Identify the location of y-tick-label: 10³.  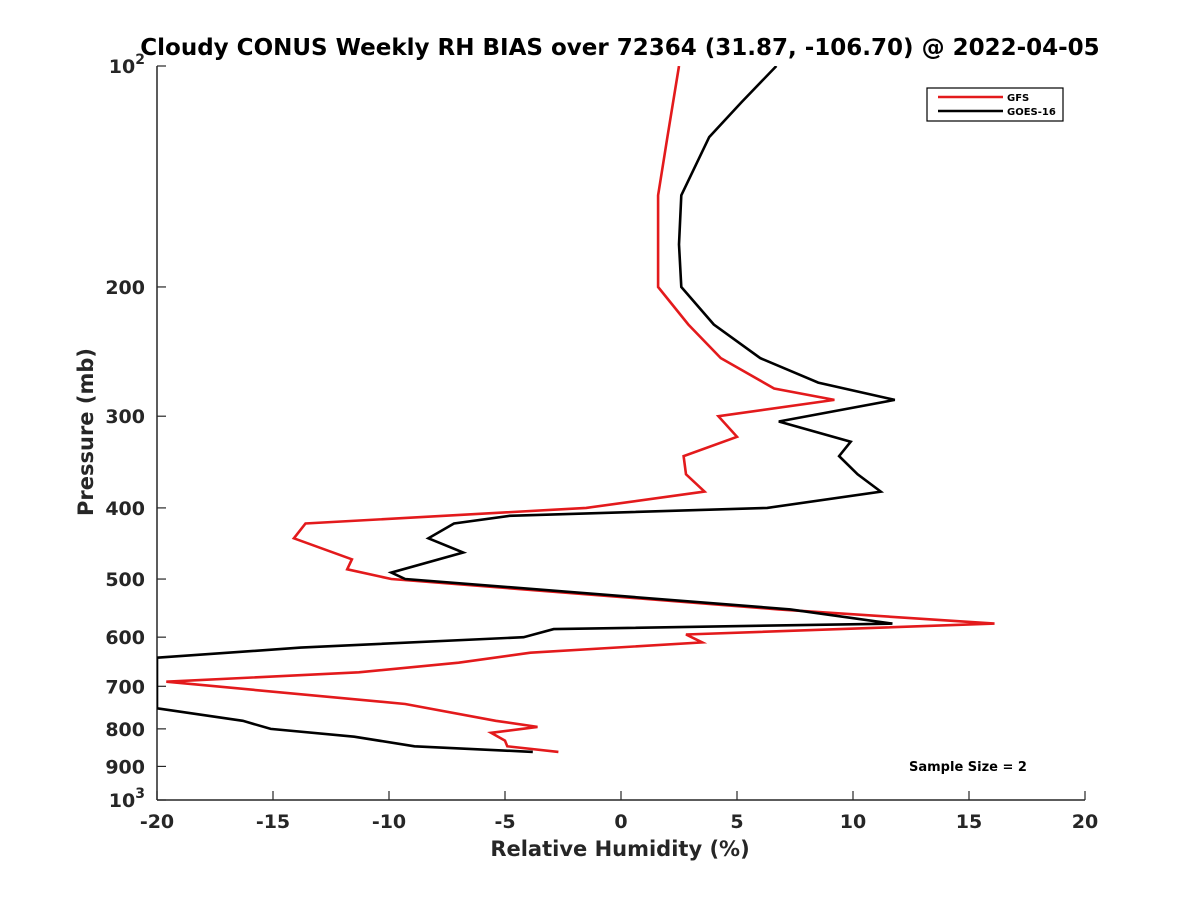
(127, 799).